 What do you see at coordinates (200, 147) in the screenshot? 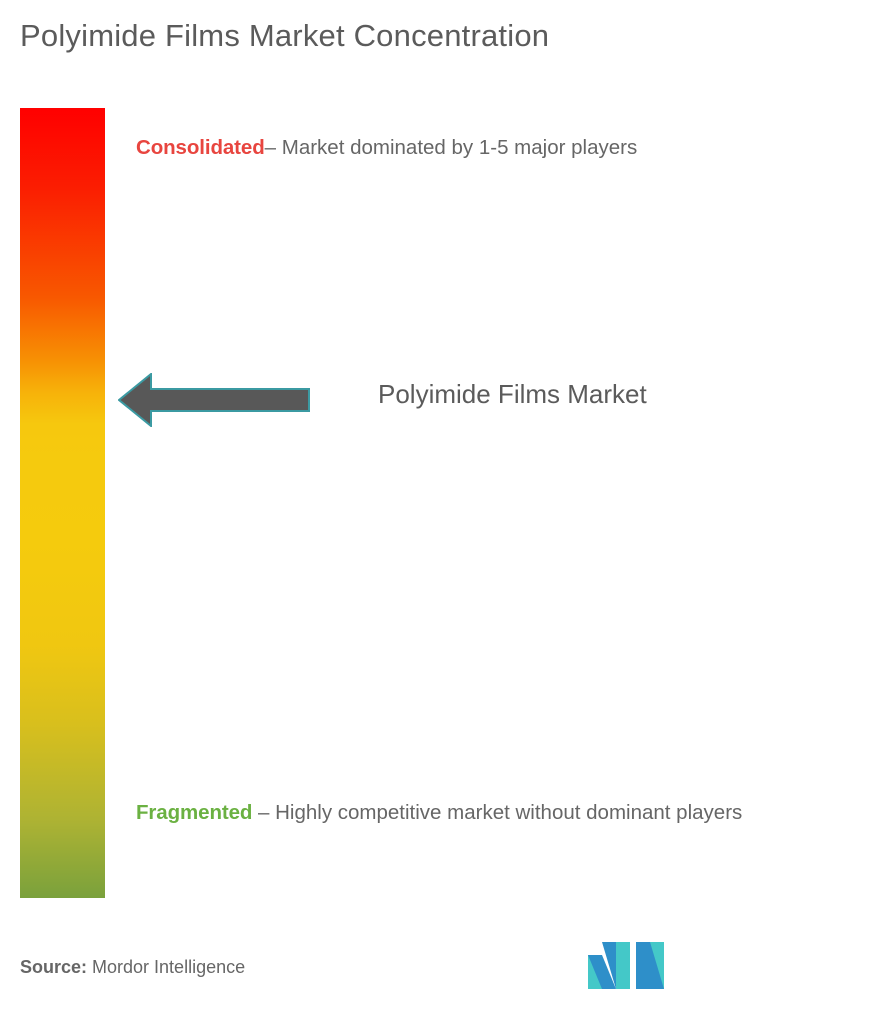
I see `legend-consolidated-term: Consolidated` at bounding box center [200, 147].